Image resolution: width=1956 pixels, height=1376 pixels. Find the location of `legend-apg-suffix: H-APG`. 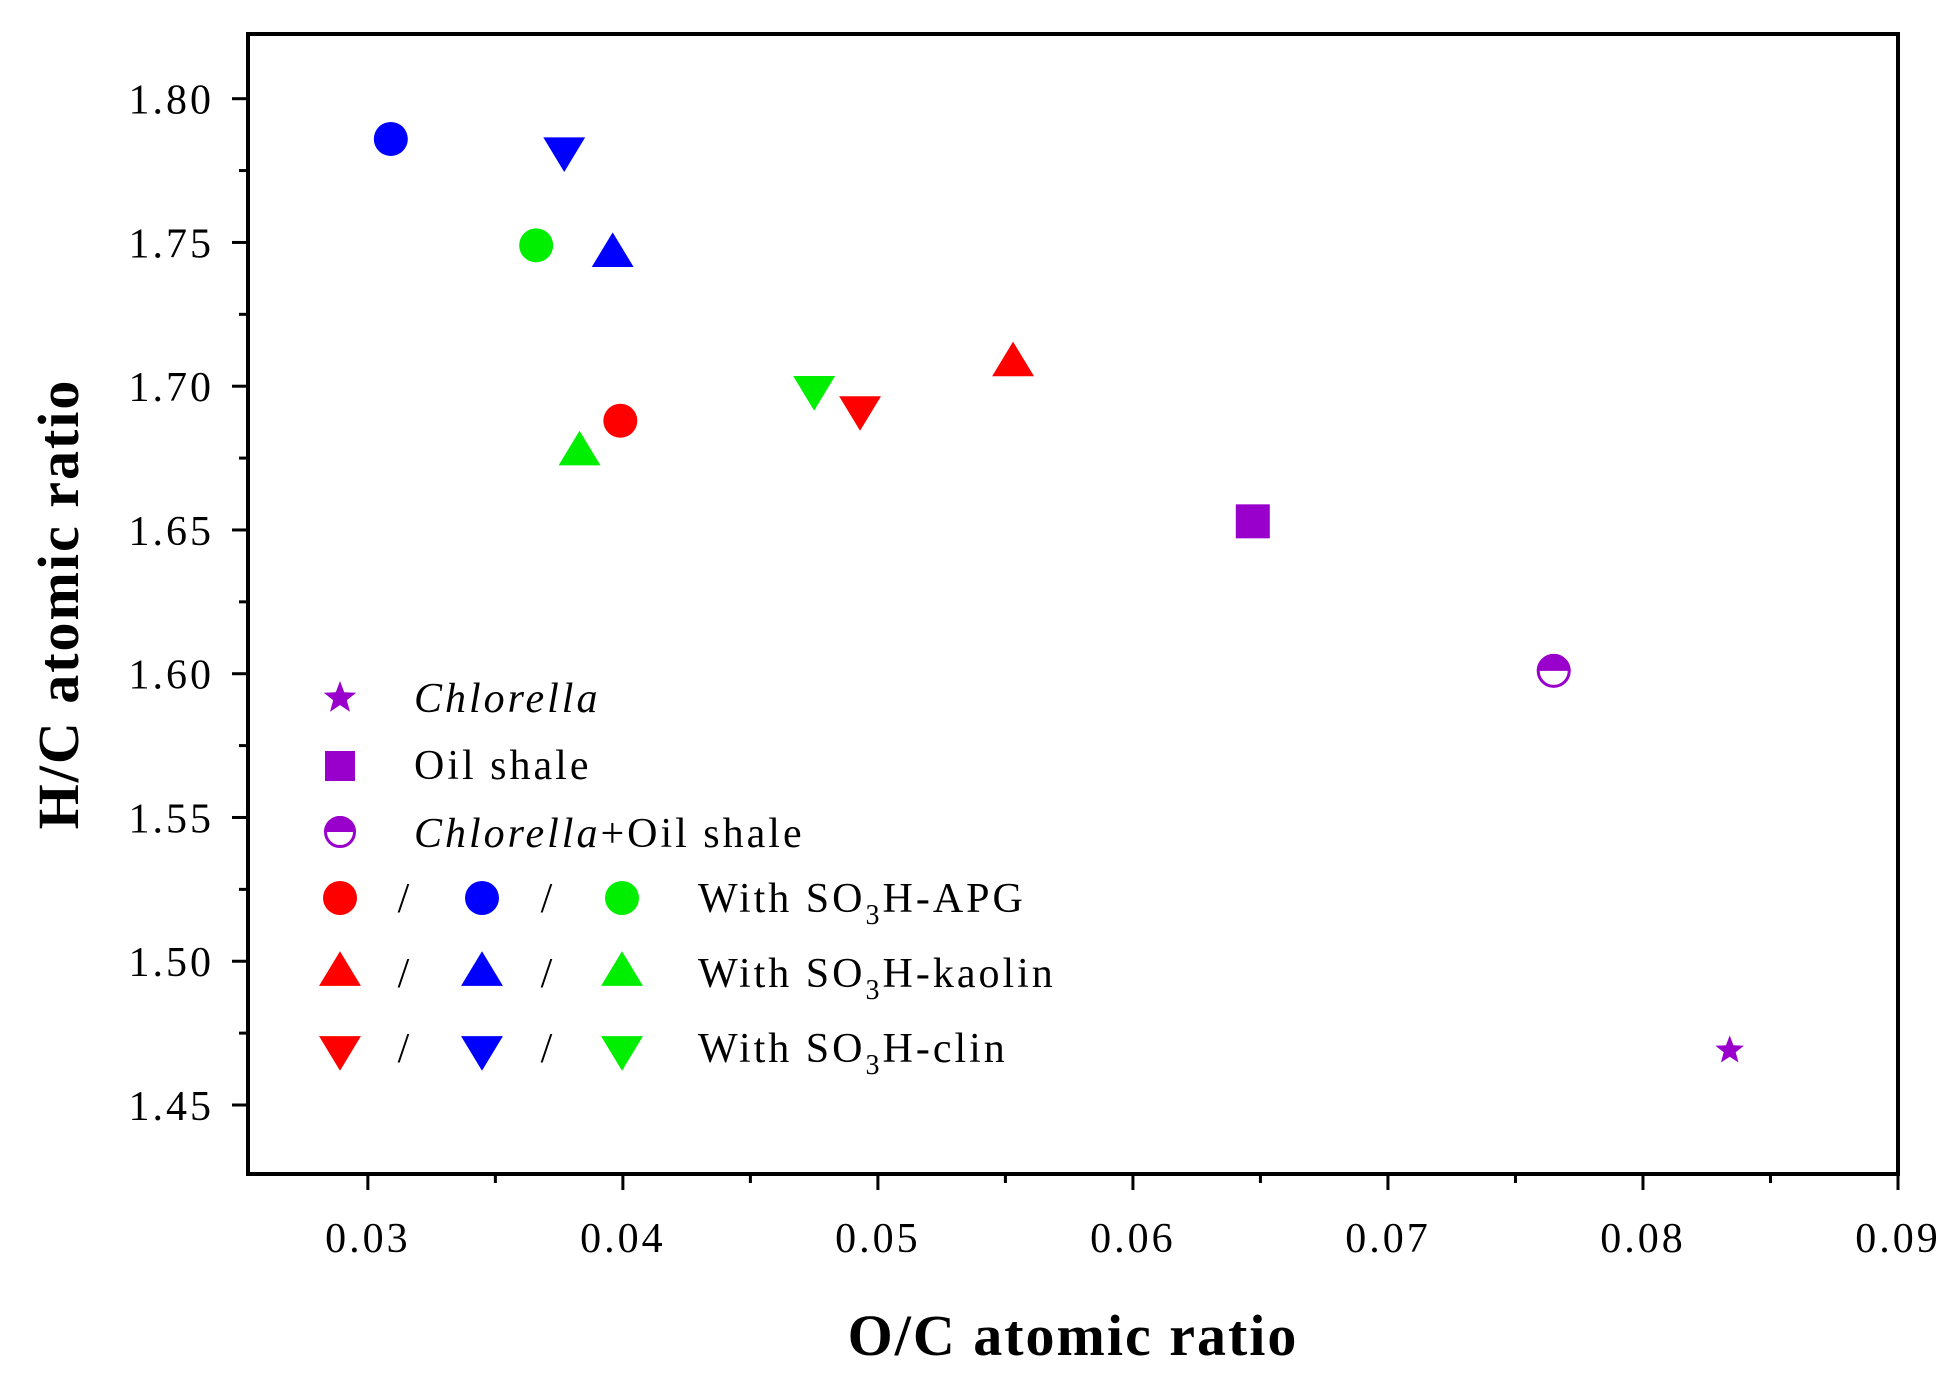

legend-apg-suffix: H-APG is located at coordinates (954, 899).